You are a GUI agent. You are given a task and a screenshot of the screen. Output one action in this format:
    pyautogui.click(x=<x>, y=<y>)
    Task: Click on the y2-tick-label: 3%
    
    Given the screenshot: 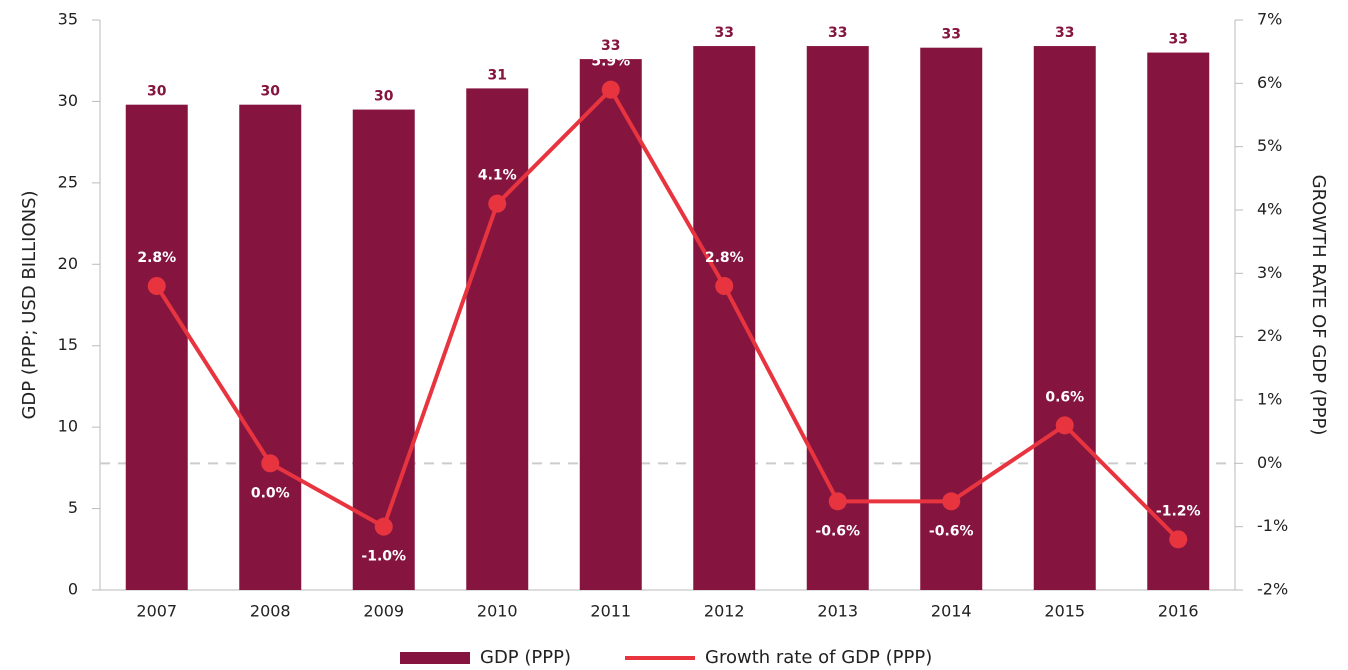 What is the action you would take?
    pyautogui.click(x=1269, y=272)
    